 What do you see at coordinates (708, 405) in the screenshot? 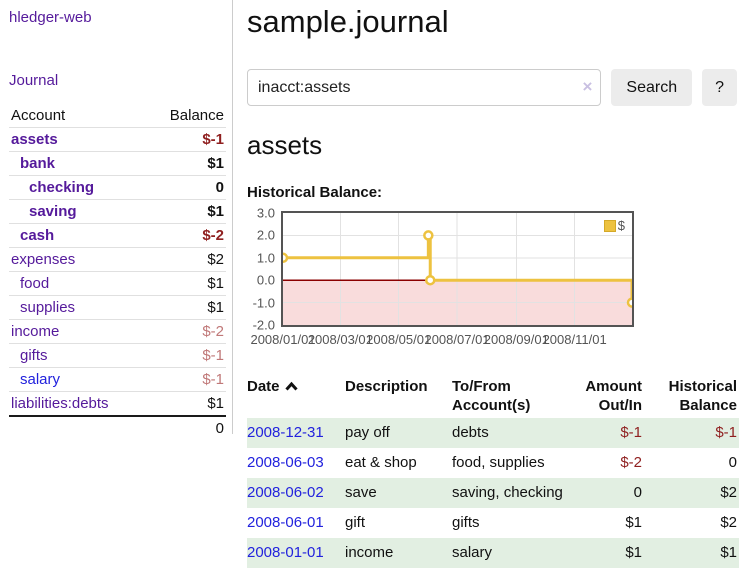
I see `column-header-label: Balance` at bounding box center [708, 405].